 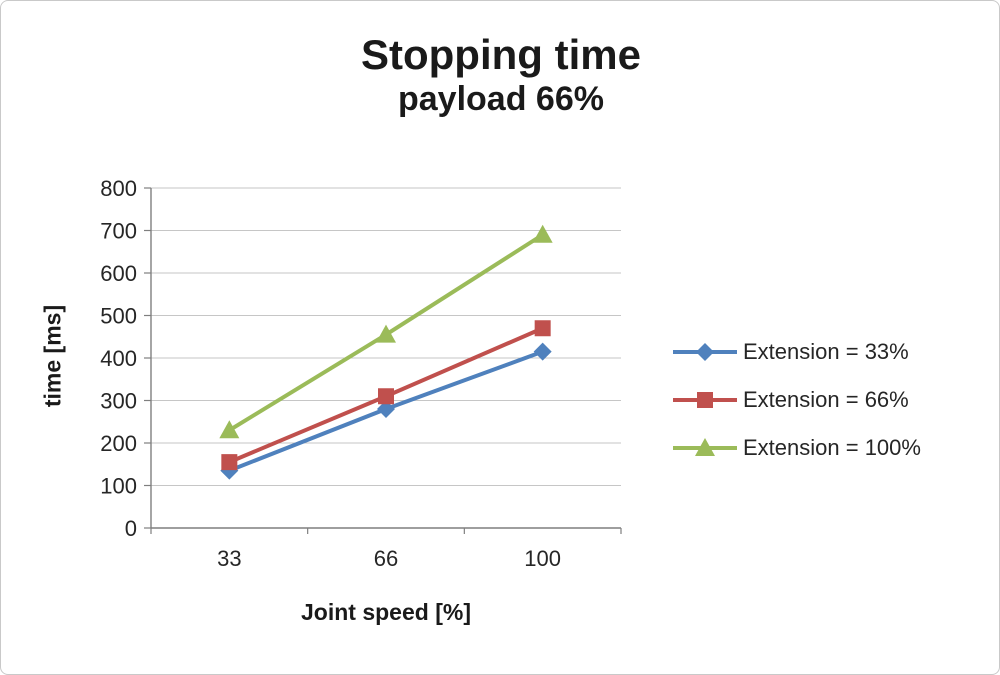 I want to click on y-tick-label: 200, so click(x=118, y=443).